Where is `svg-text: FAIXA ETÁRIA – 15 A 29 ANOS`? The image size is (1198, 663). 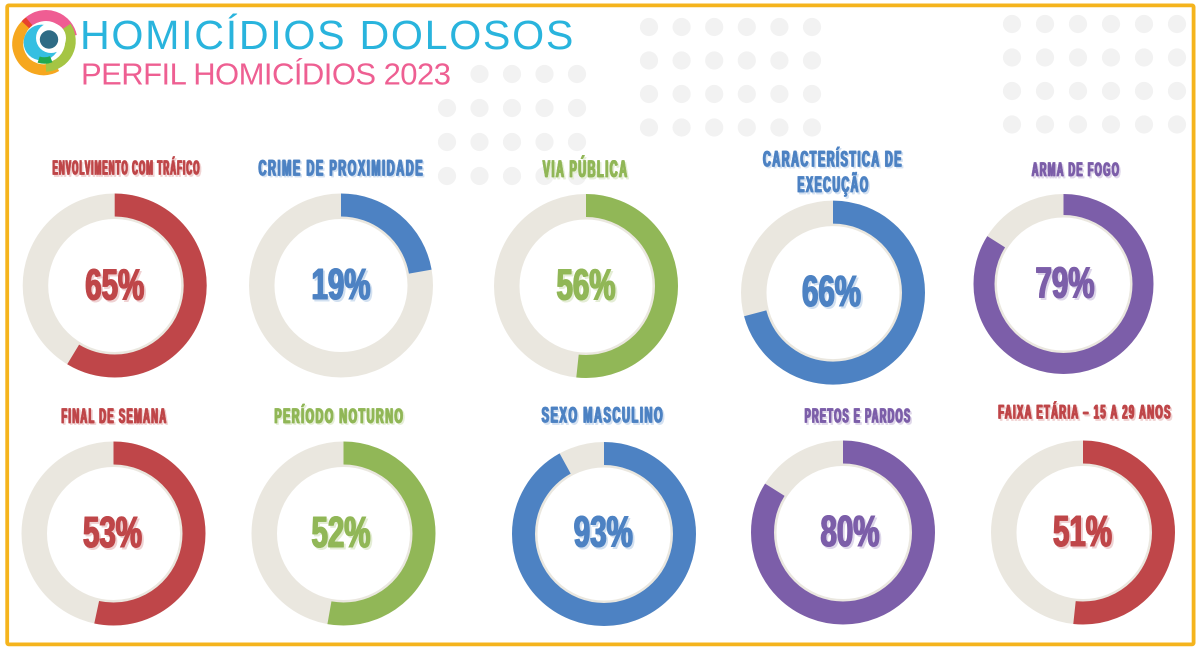 svg-text: FAIXA ETÁRIA – 15 A 29 ANOS is located at coordinates (1087, 415).